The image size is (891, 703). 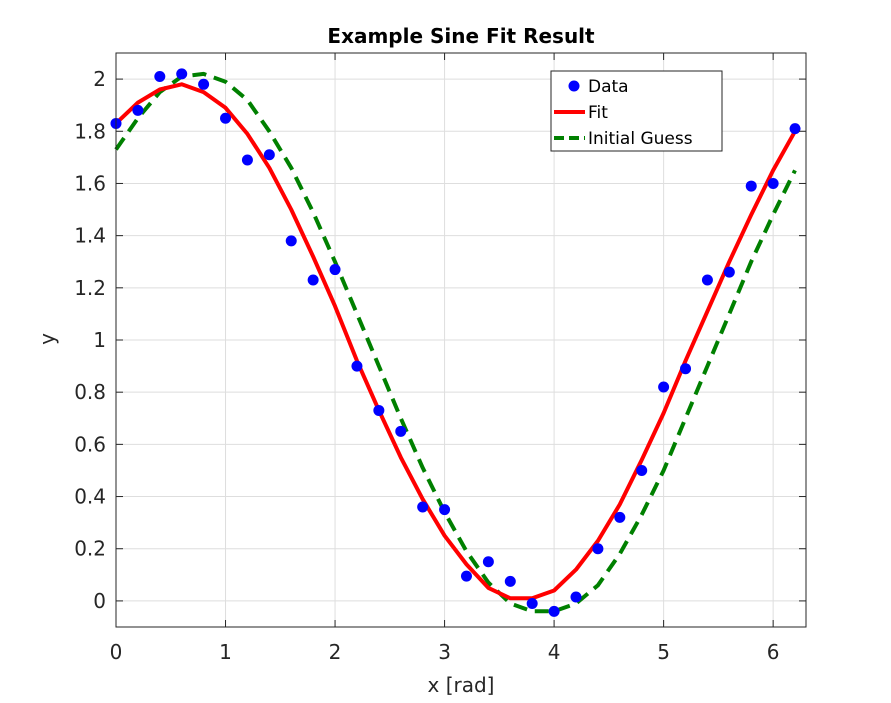 I want to click on y-tick-label: 0.6, so click(x=90, y=444).